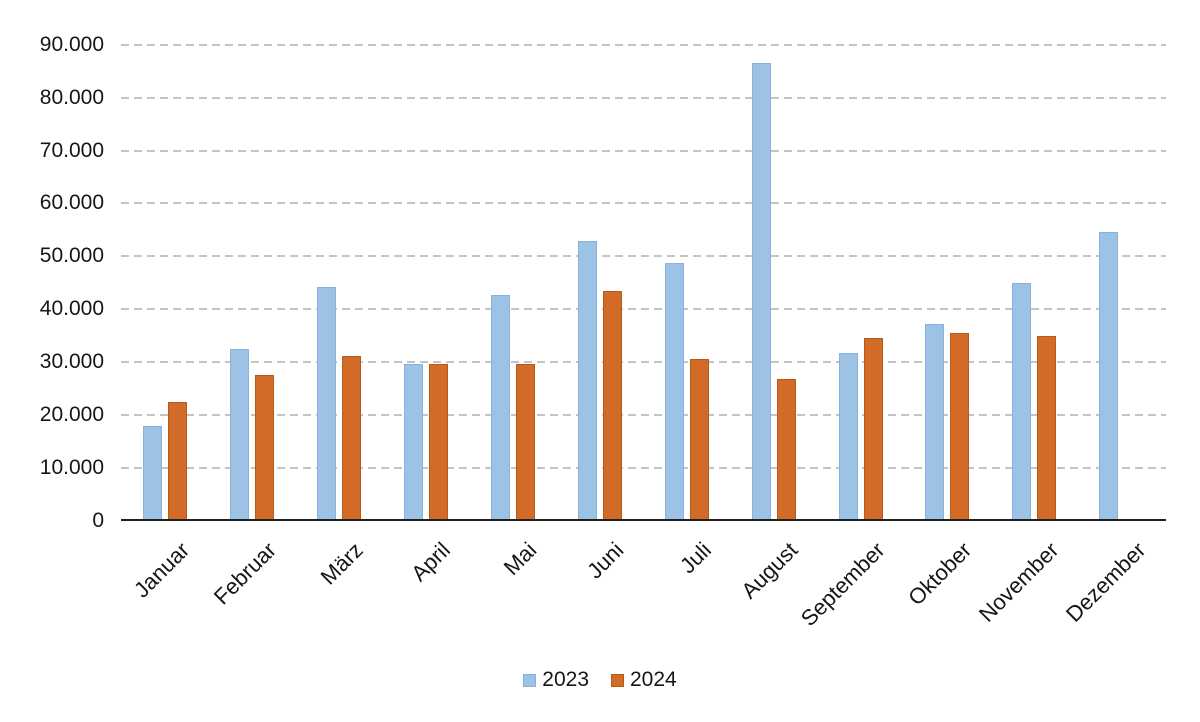 This screenshot has height=722, width=1200. I want to click on bar-februar-2023, so click(240, 435).